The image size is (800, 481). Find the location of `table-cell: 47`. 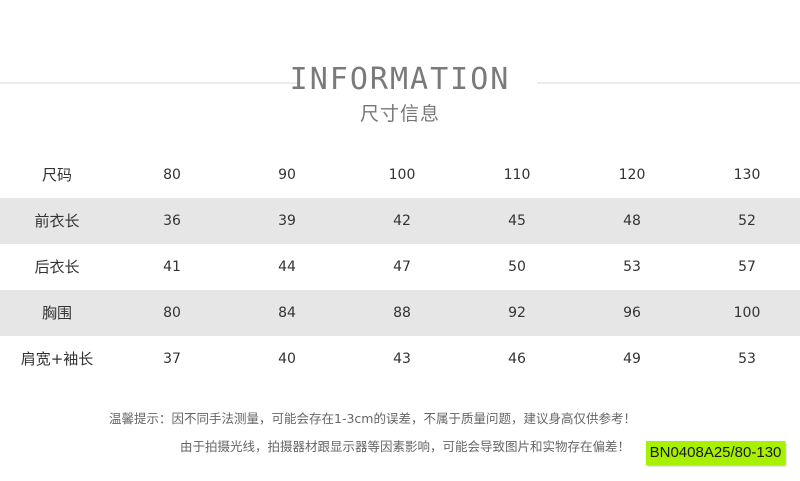

table-cell: 47 is located at coordinates (402, 267).